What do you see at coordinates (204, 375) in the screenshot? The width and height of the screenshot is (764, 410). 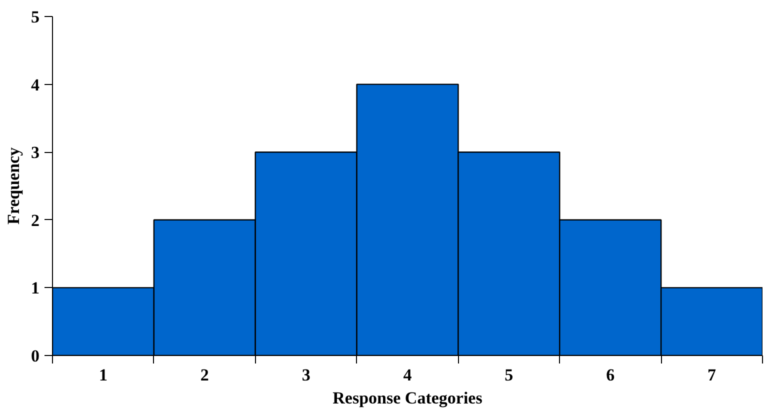 I see `x-tick-label: 2` at bounding box center [204, 375].